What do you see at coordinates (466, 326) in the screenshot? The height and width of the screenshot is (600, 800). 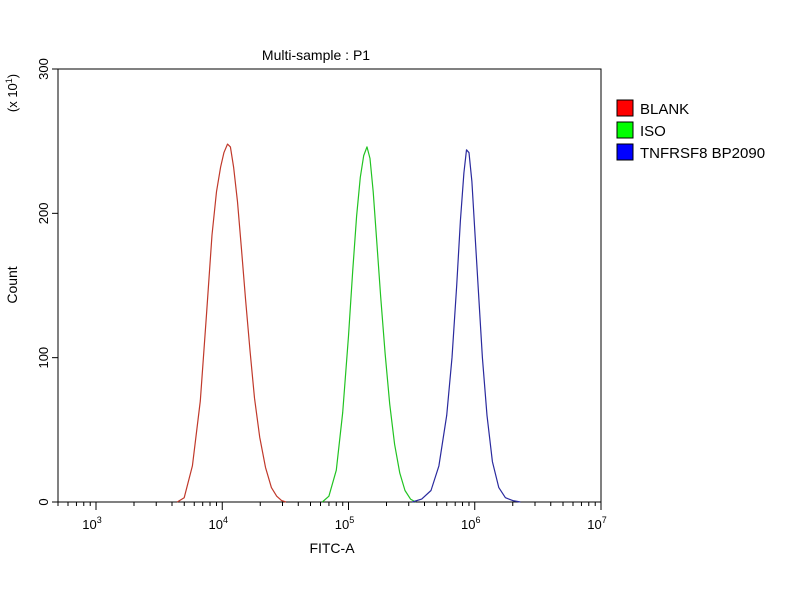 I see `series-line-tnfrsf8-bp2090` at bounding box center [466, 326].